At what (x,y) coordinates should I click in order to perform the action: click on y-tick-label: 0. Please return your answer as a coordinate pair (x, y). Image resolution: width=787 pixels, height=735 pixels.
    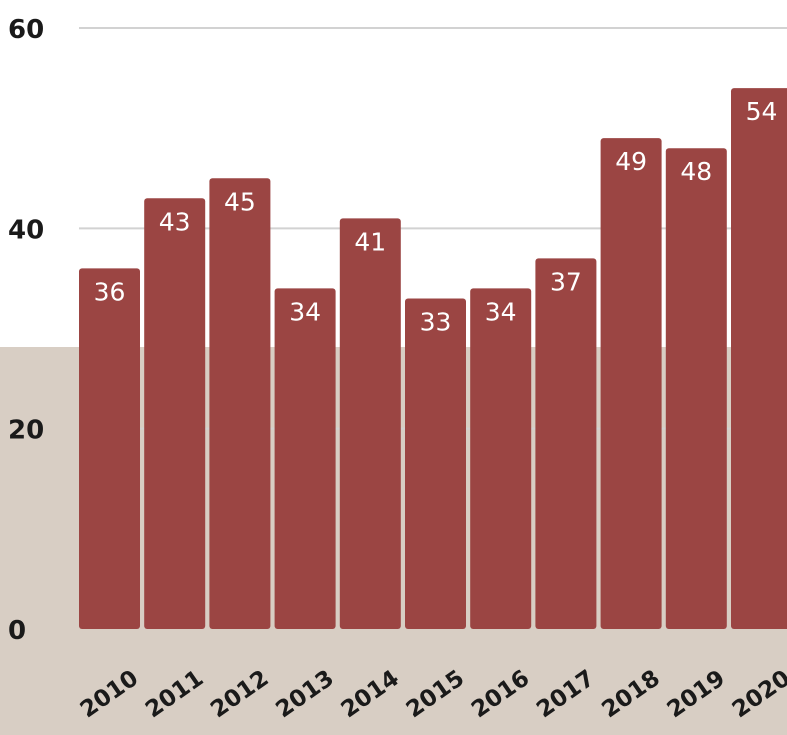
    Looking at the image, I should click on (17, 631).